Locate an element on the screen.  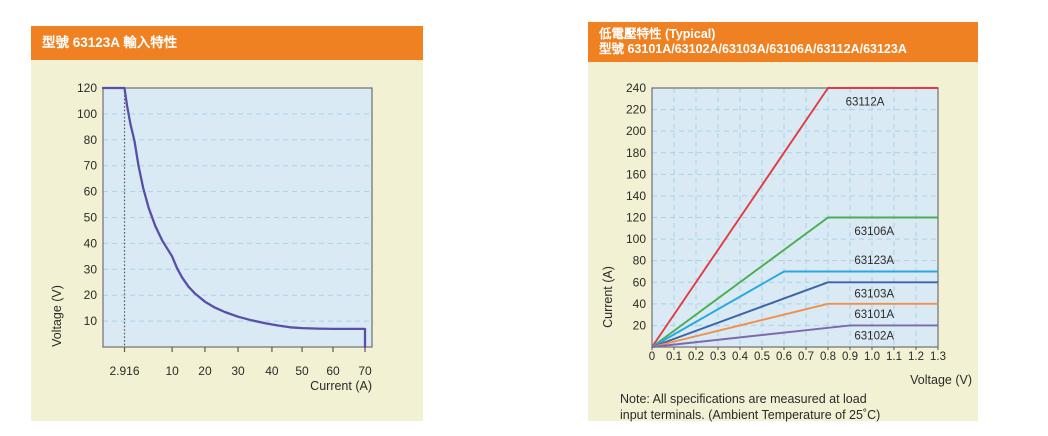
x-tick-label: 30 is located at coordinates (238, 371).